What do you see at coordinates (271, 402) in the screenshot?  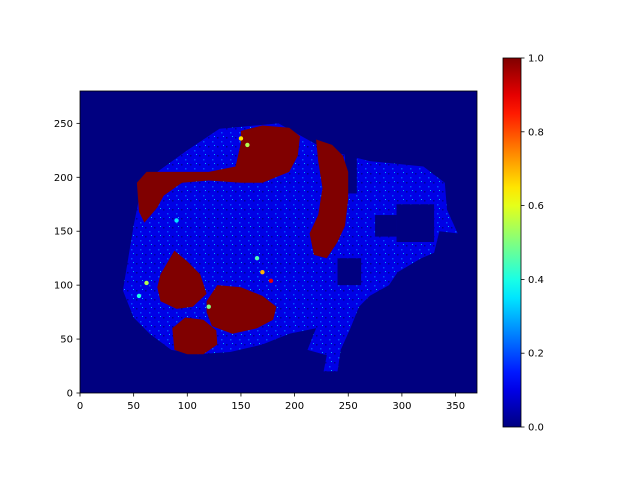 I see `x-axis: 0 50 100 150 200 250 300 350` at bounding box center [271, 402].